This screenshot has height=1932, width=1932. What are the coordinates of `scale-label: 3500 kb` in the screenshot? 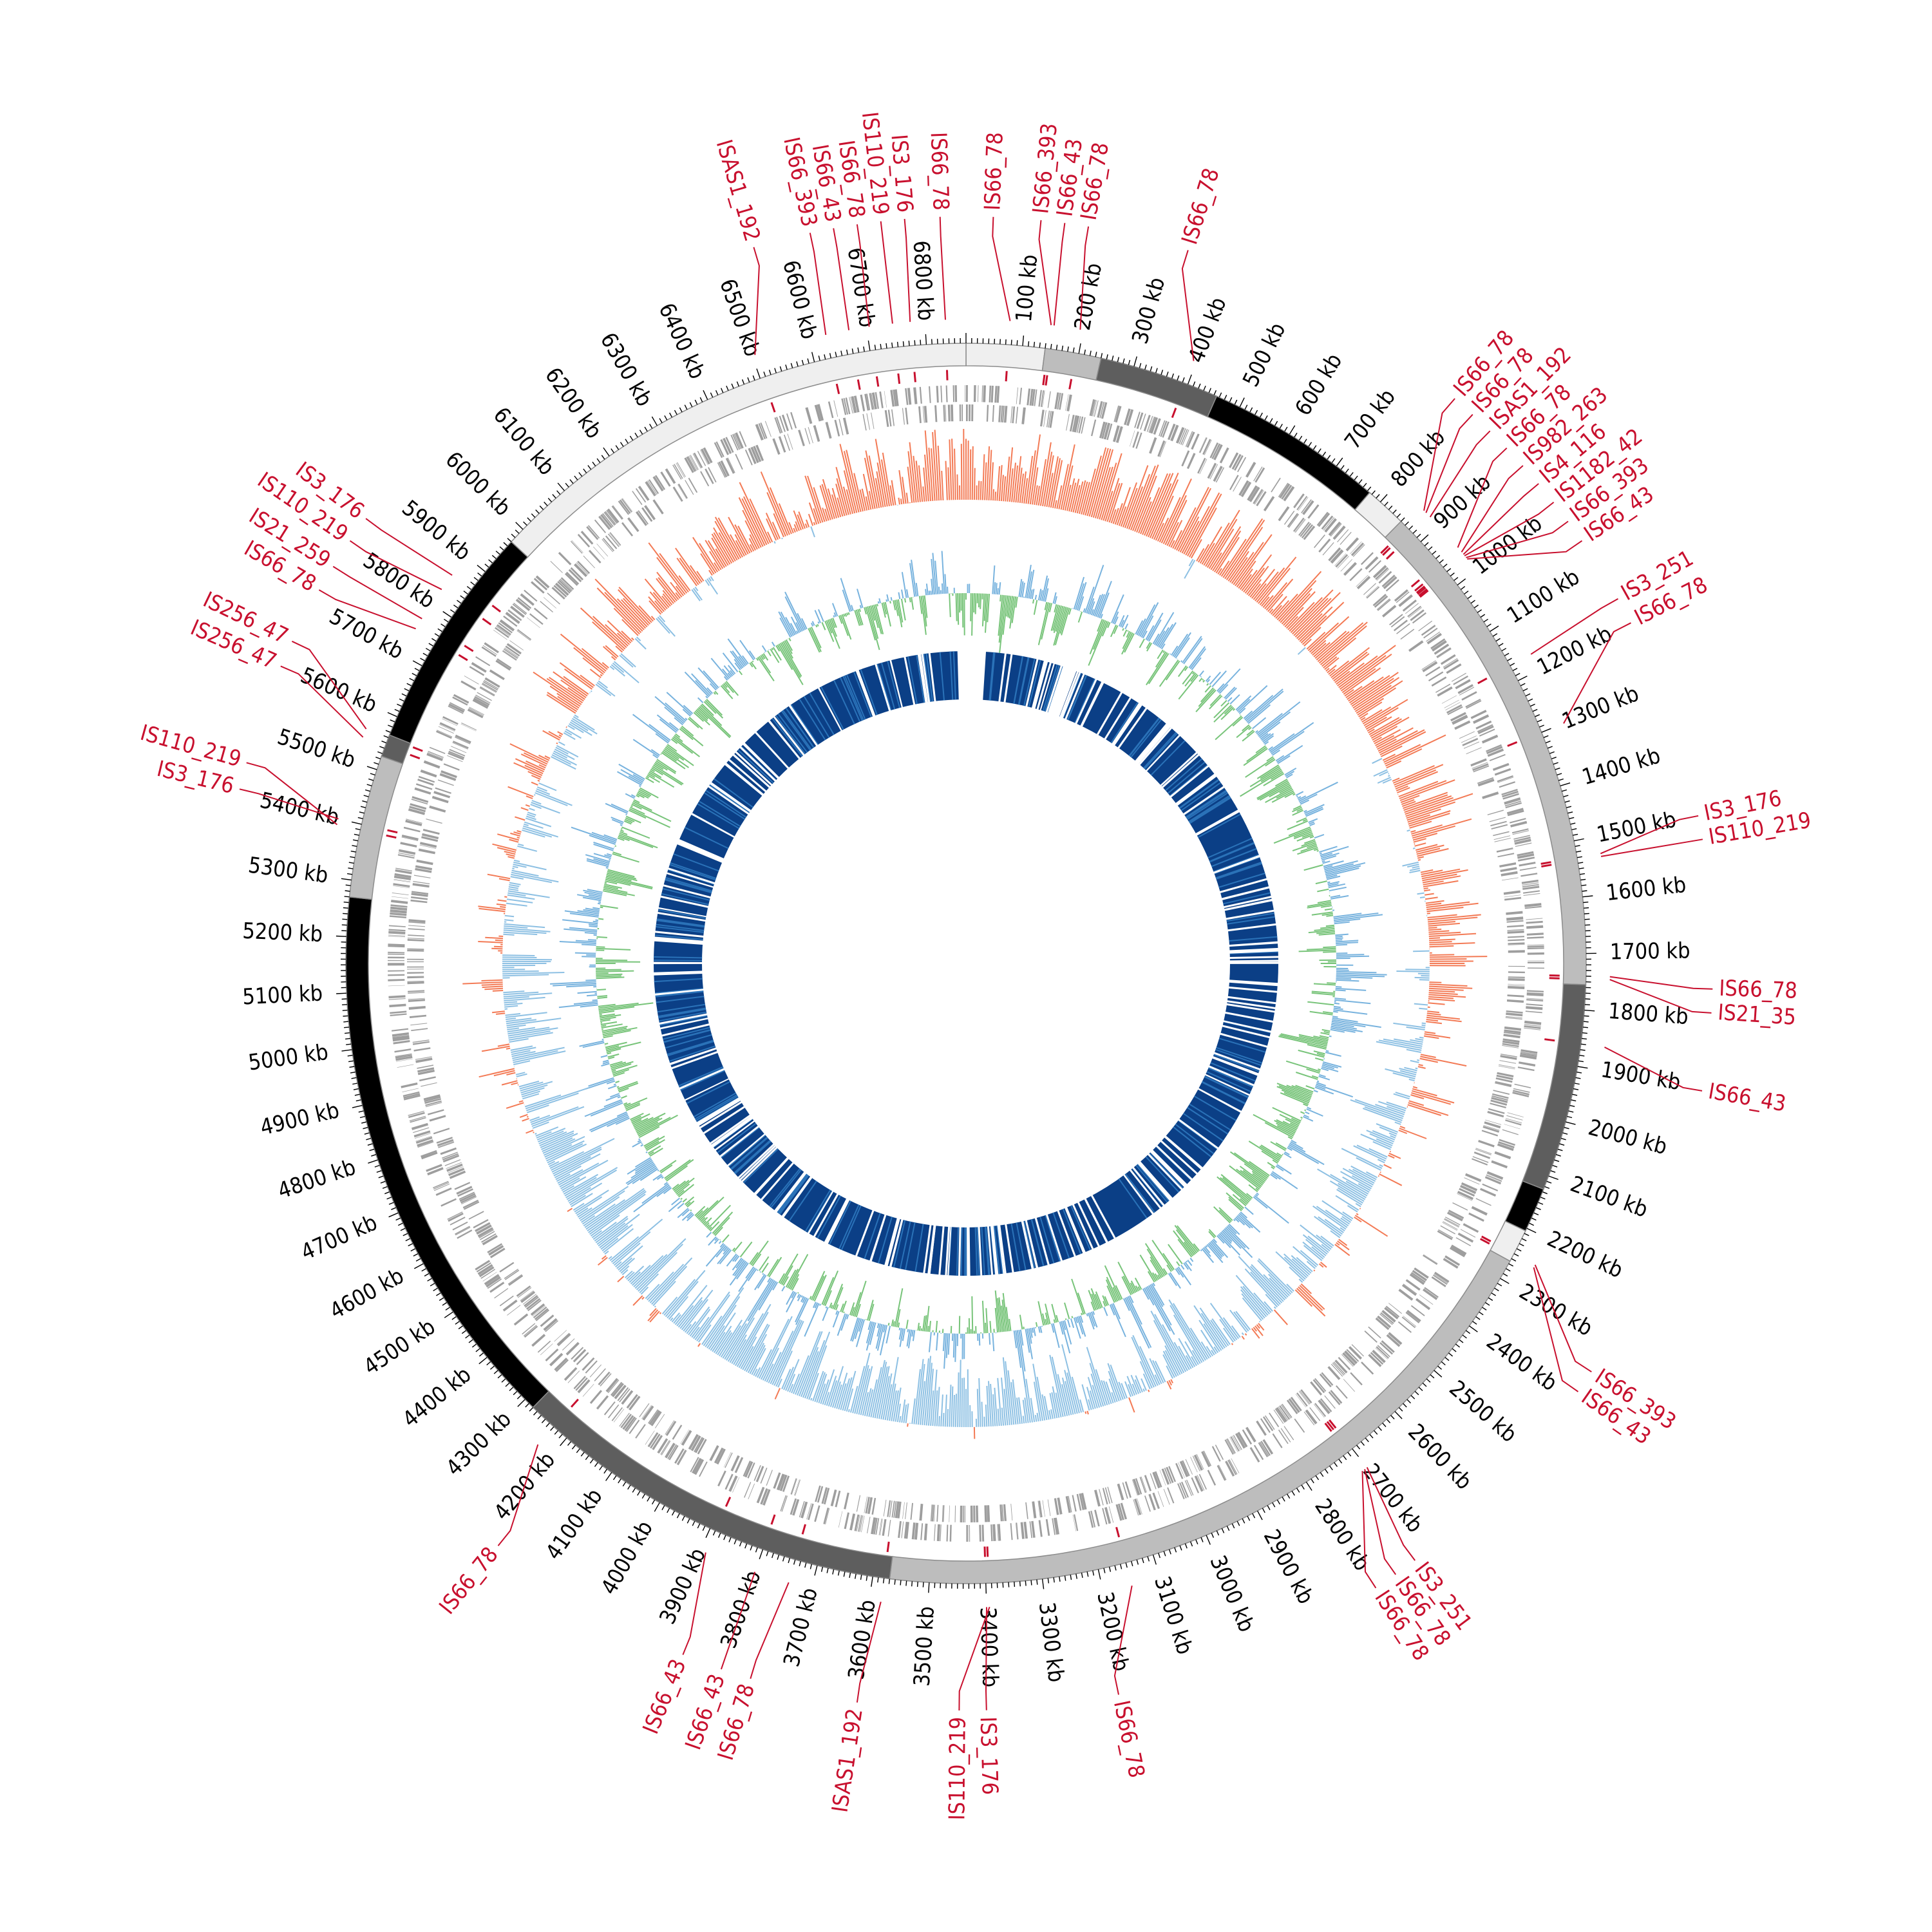 It's located at (924, 1646).